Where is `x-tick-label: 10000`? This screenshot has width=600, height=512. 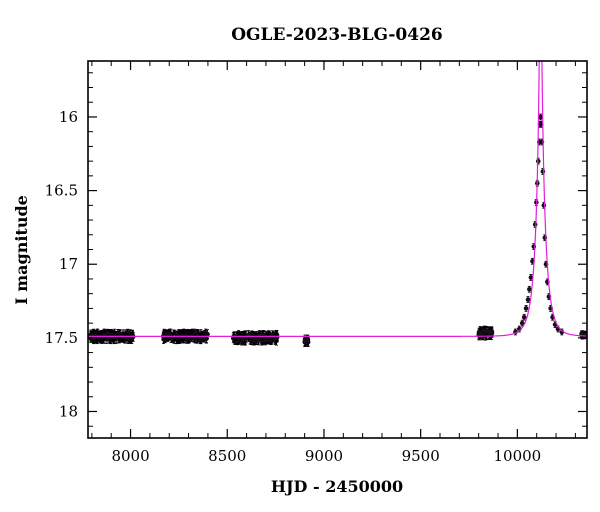 x-tick-label: 10000 is located at coordinates (518, 456).